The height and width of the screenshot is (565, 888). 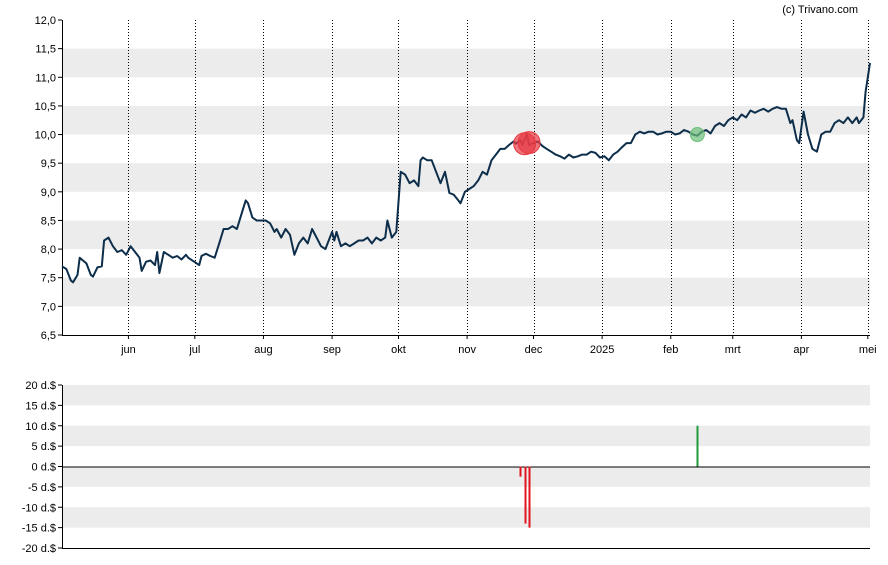 What do you see at coordinates (670, 350) in the screenshot?
I see `price-x-tick-label: feb` at bounding box center [670, 350].